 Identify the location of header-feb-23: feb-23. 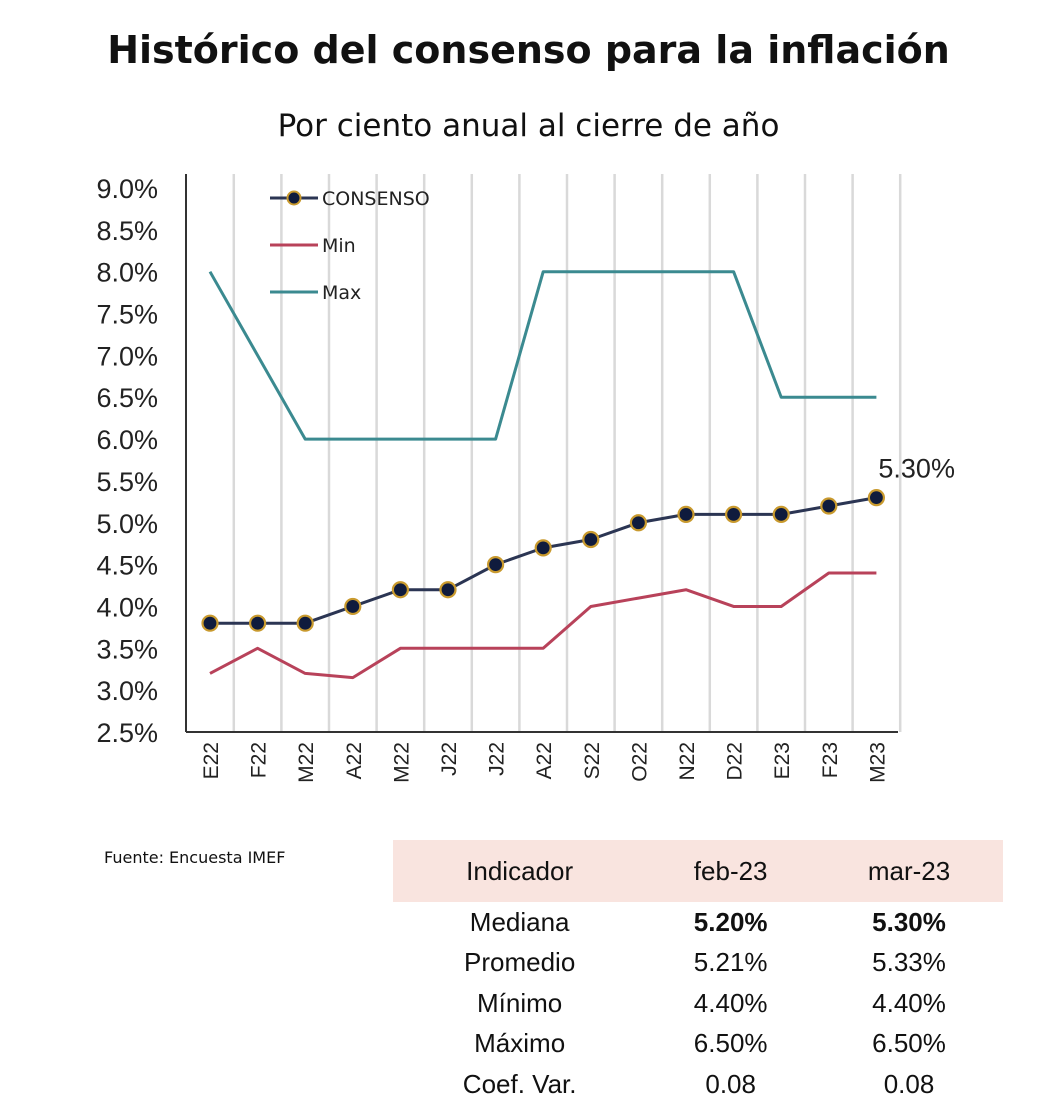
(731, 871).